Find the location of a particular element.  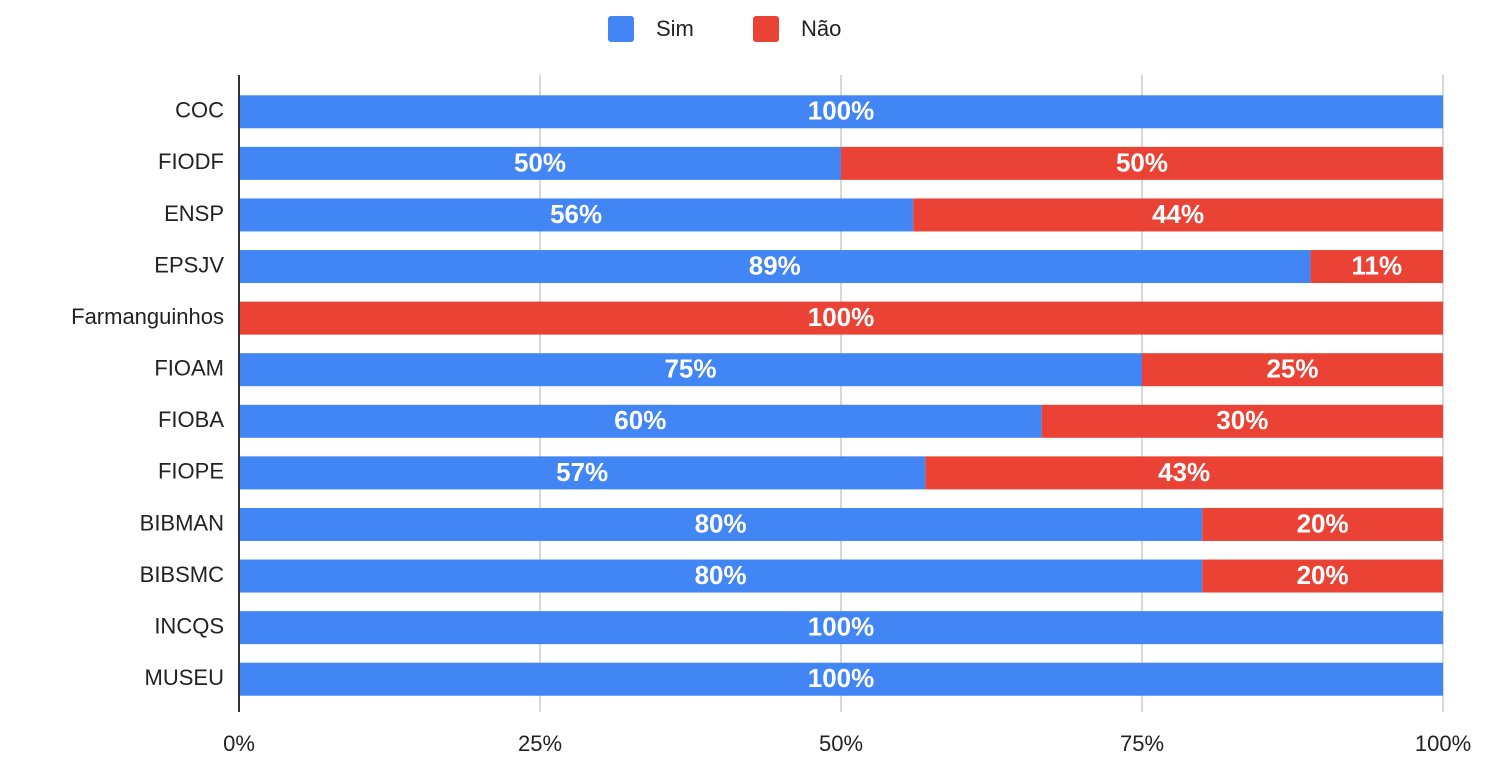

y-tick-label: FIOBA is located at coordinates (191, 419).